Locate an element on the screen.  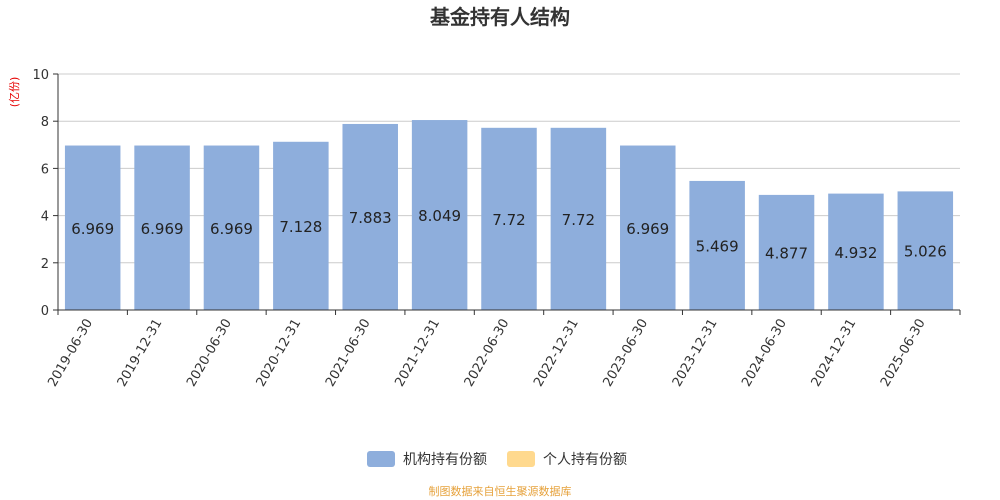
data-label: 5.469 is located at coordinates (717, 246).